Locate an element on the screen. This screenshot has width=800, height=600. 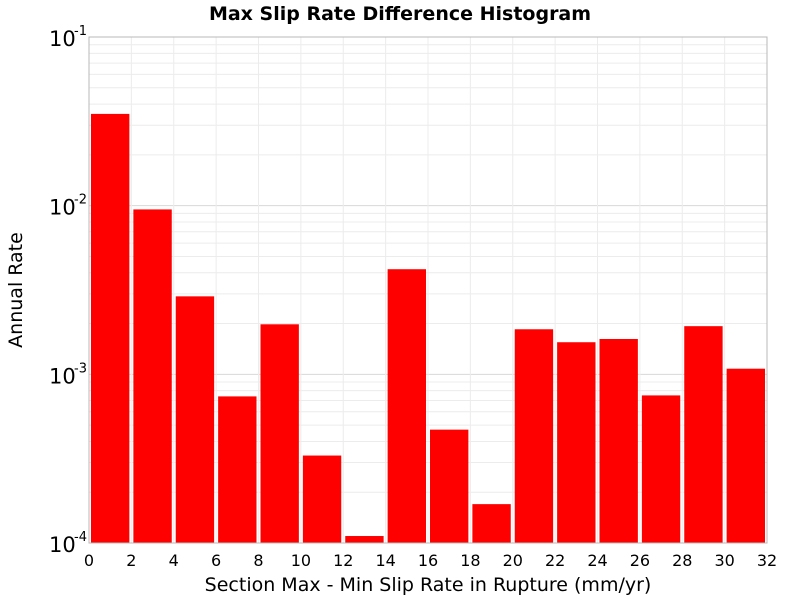
x-tick-label: 26 is located at coordinates (640, 560).